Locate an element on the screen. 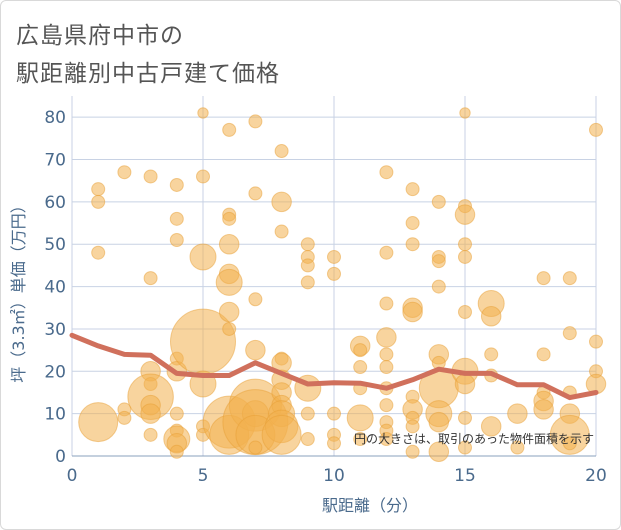  trend-line is located at coordinates (334, 366).